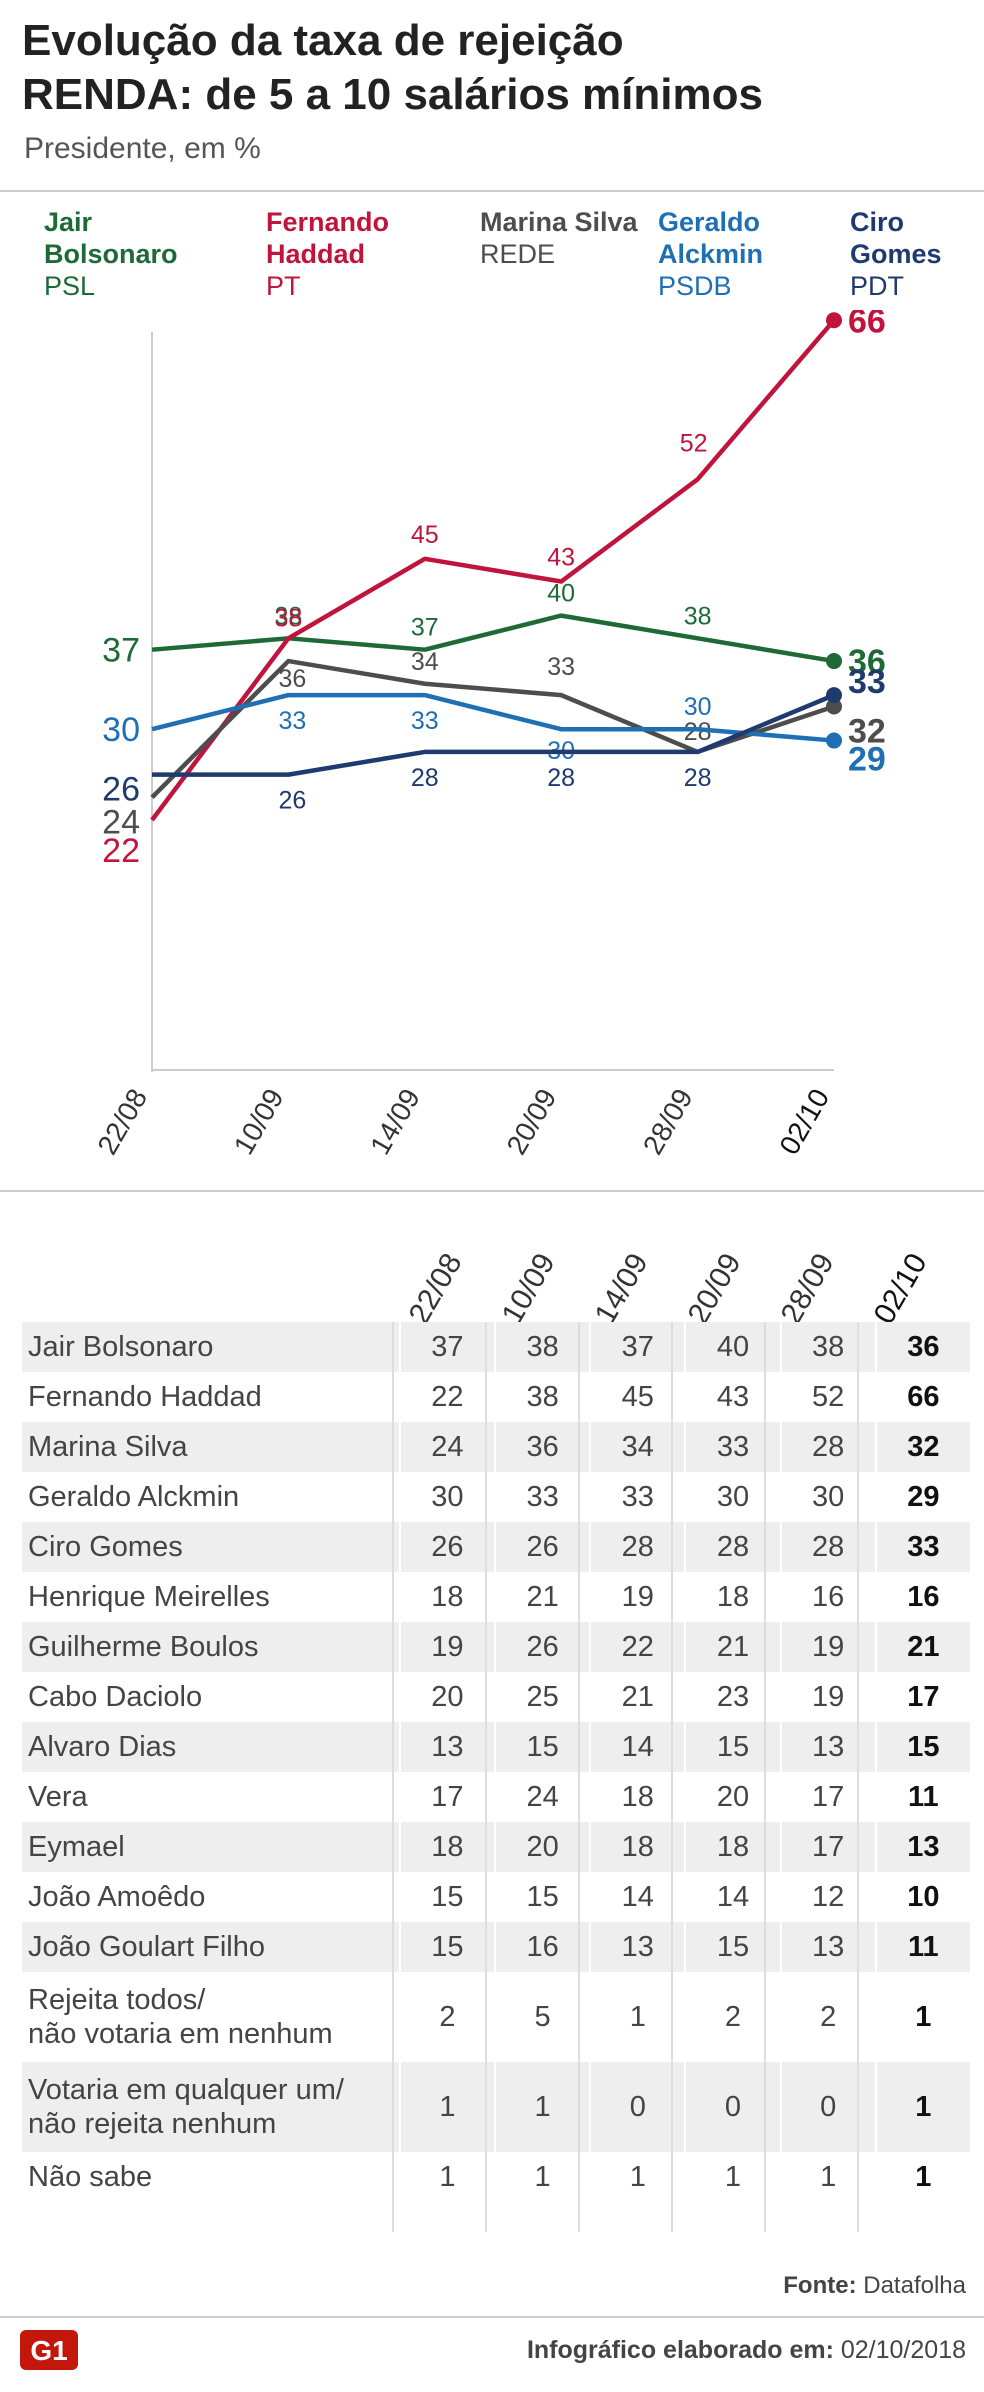 This screenshot has height=2392, width=984. Describe the element at coordinates (211, 1847) in the screenshot. I see `row-name: Eymael` at that location.